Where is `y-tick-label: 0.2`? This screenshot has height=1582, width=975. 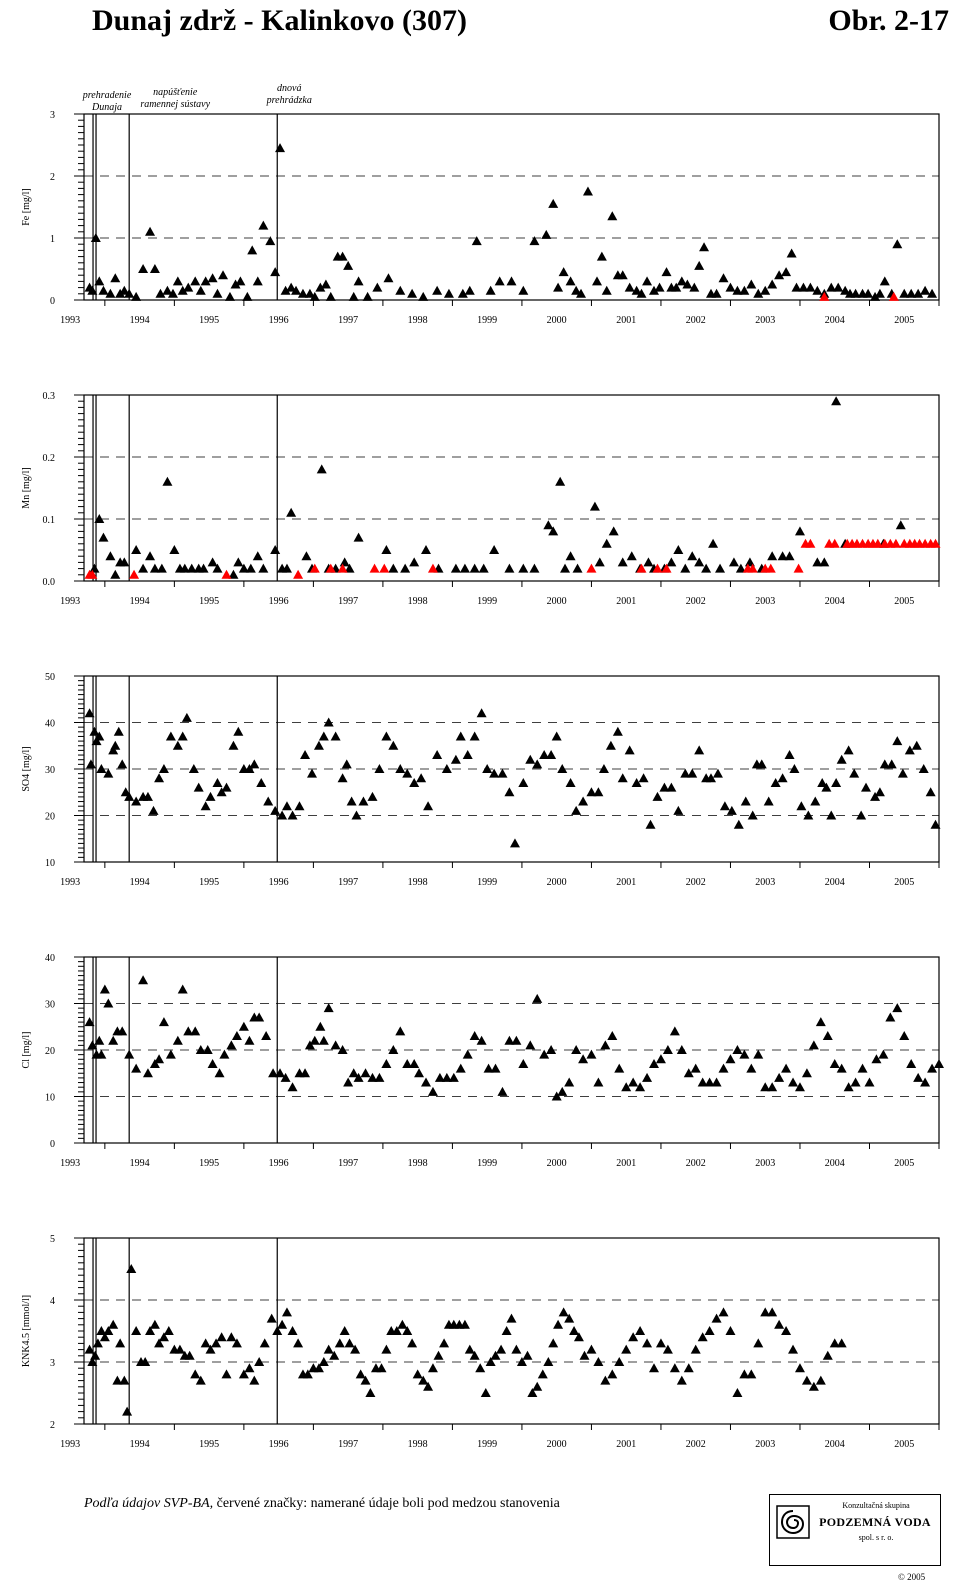 y-tick-label: 0.2 is located at coordinates (49, 458).